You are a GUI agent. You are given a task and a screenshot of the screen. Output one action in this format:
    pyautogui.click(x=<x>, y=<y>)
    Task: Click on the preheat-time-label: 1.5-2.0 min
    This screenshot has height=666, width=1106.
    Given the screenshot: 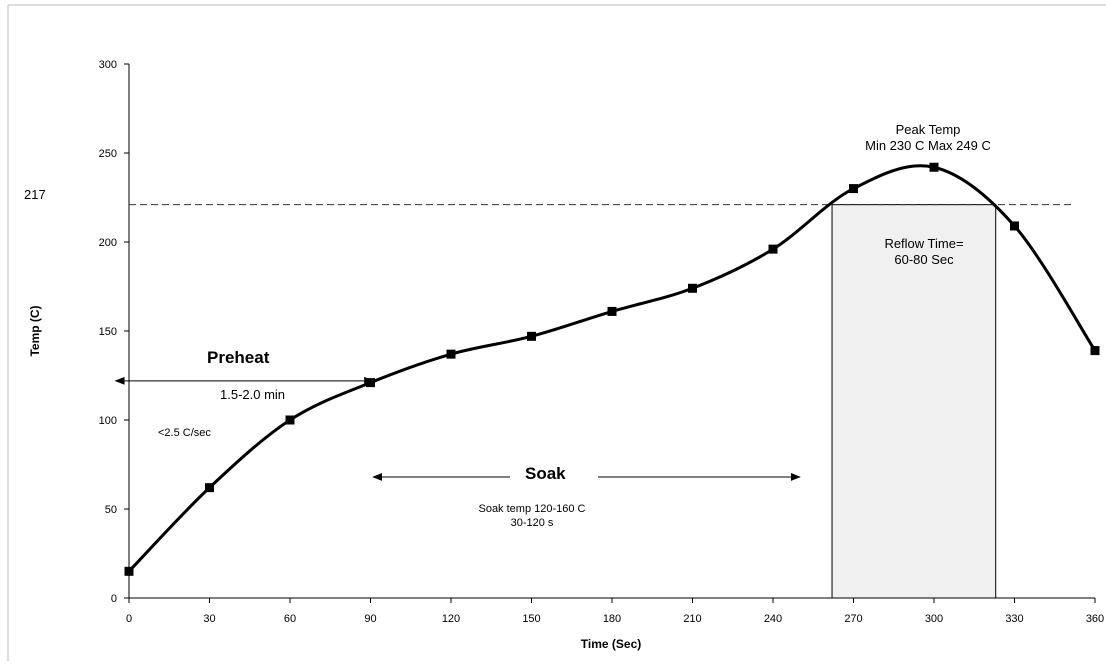 What is the action you would take?
    pyautogui.click(x=252, y=394)
    